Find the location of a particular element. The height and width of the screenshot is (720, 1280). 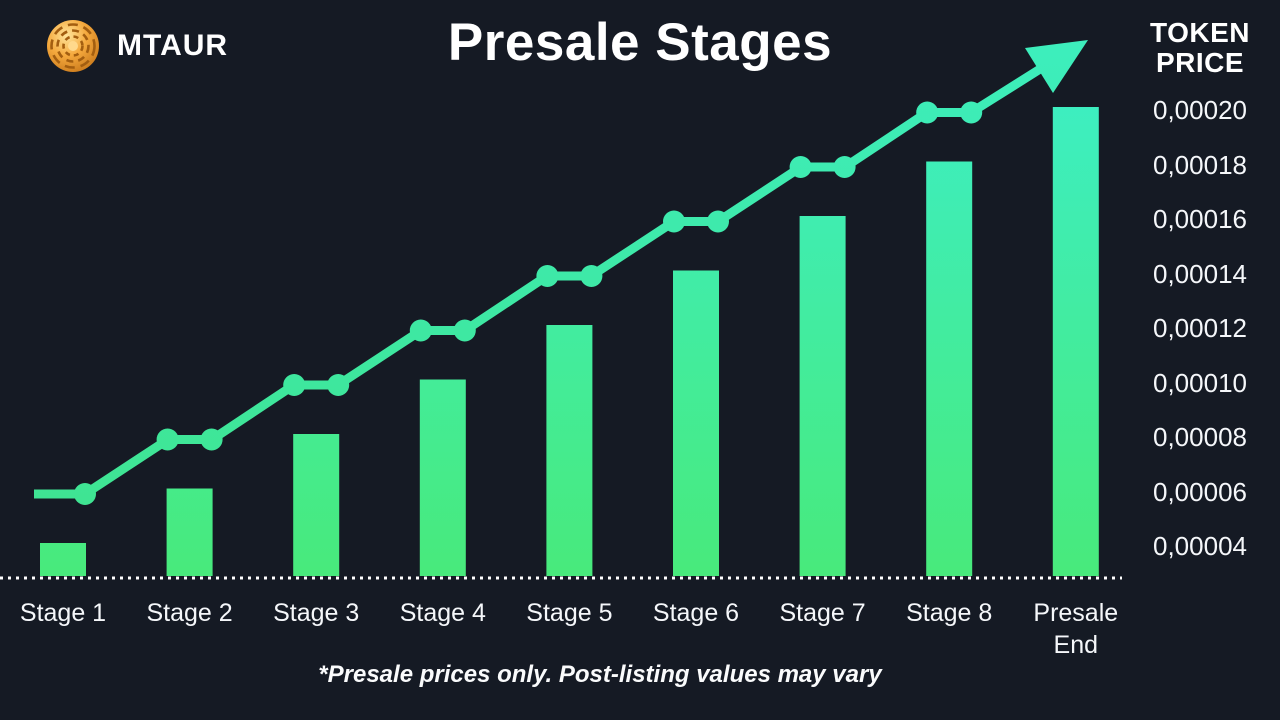

brand-logo: MTAUR is located at coordinates (137, 46).